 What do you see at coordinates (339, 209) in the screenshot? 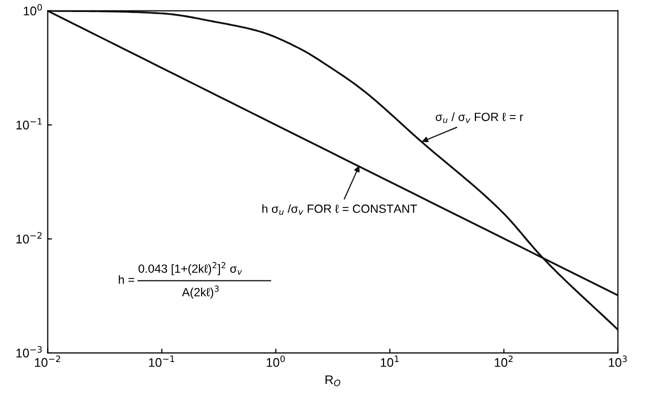
I see `annotation: h σ$_{u}$ /σ$_{v}$ FOR ℓ = CONSTANT` at bounding box center [339, 209].